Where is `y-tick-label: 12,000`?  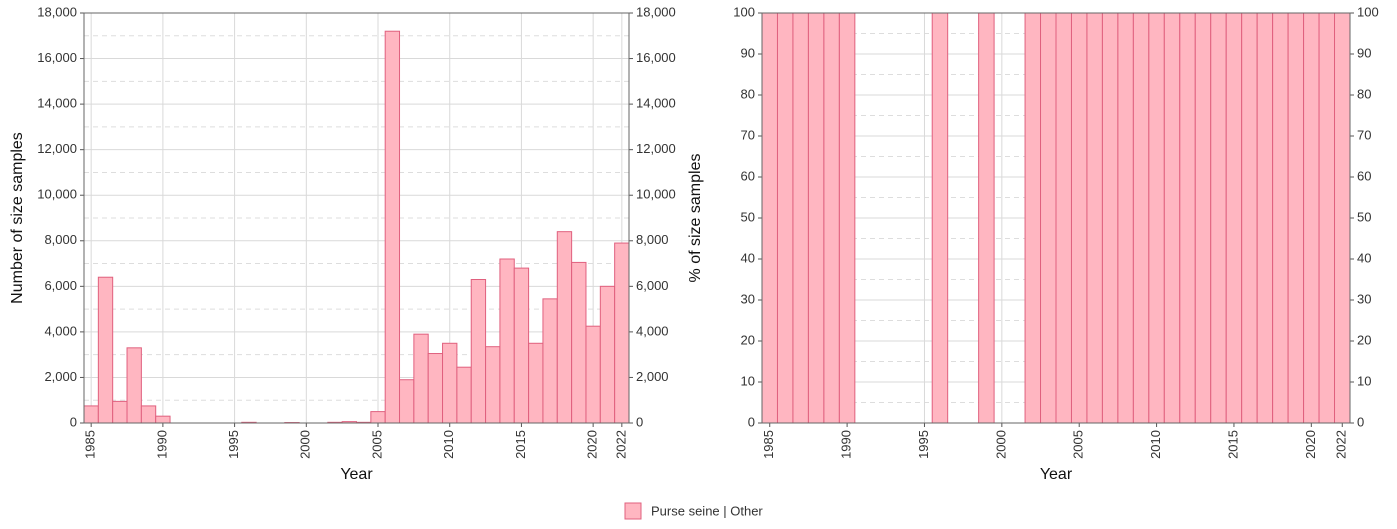
y-tick-label: 12,000 is located at coordinates (57, 148).